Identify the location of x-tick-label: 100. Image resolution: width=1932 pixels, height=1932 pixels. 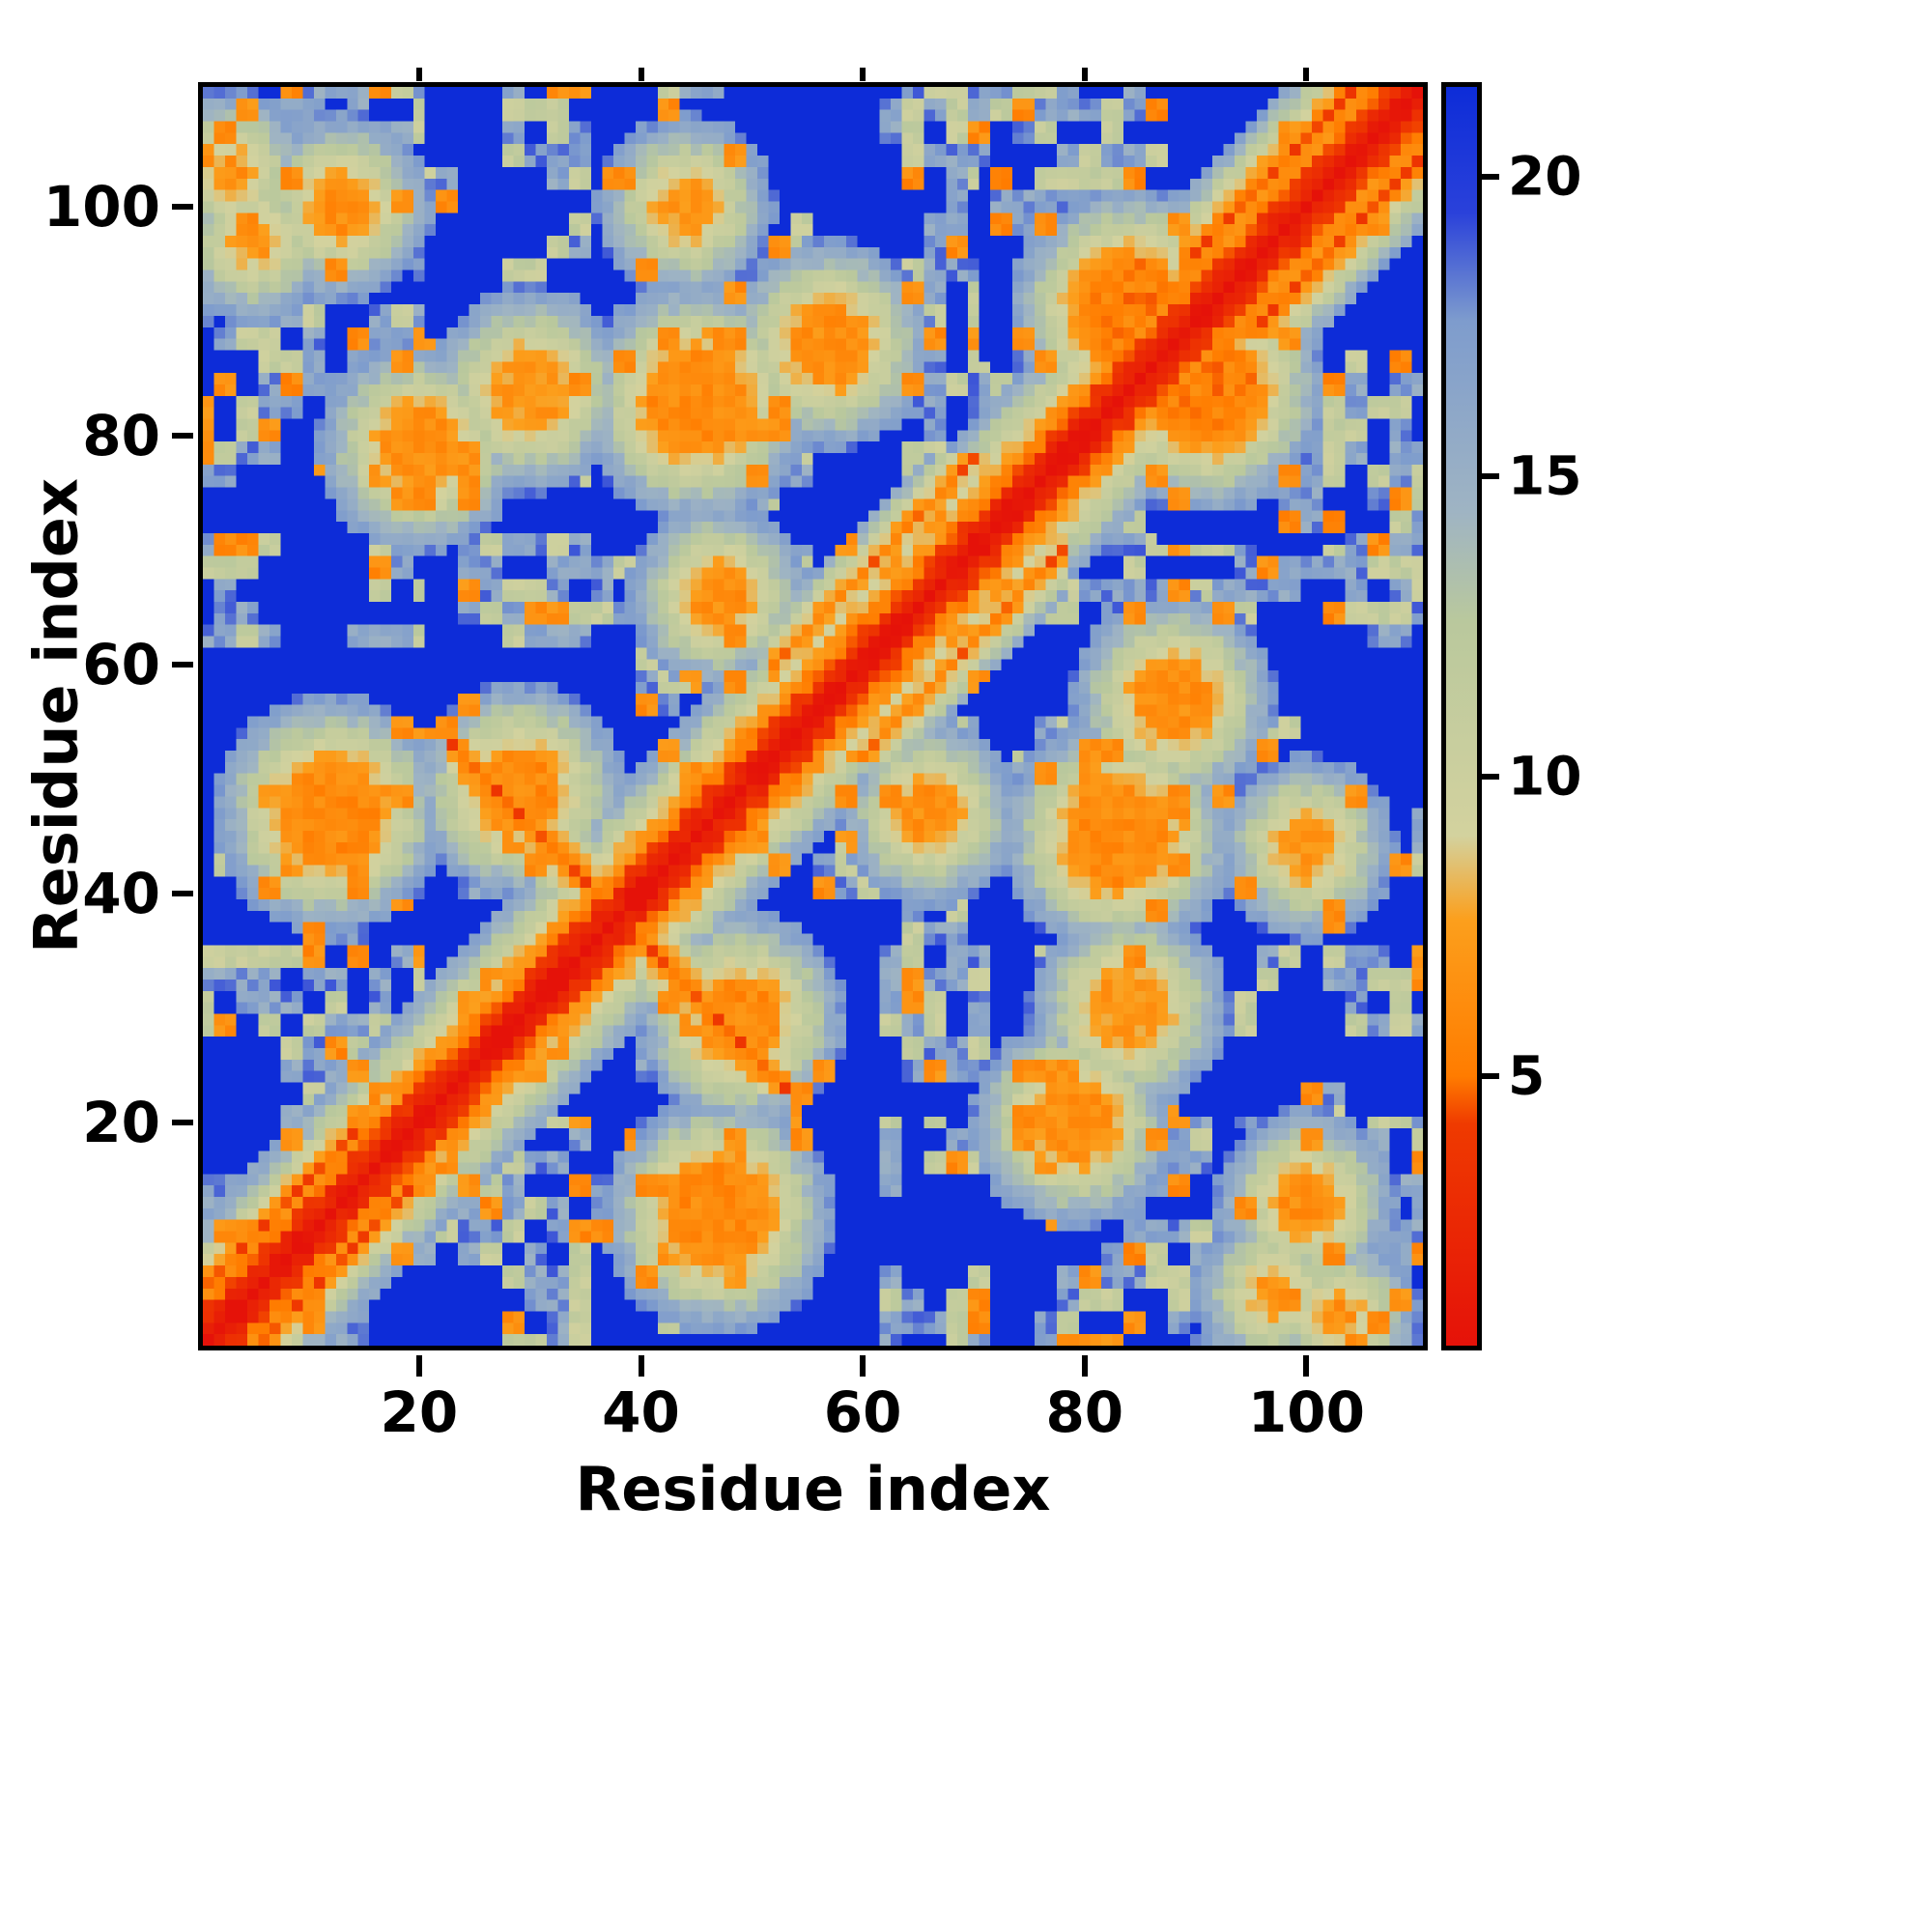
(1306, 1412).